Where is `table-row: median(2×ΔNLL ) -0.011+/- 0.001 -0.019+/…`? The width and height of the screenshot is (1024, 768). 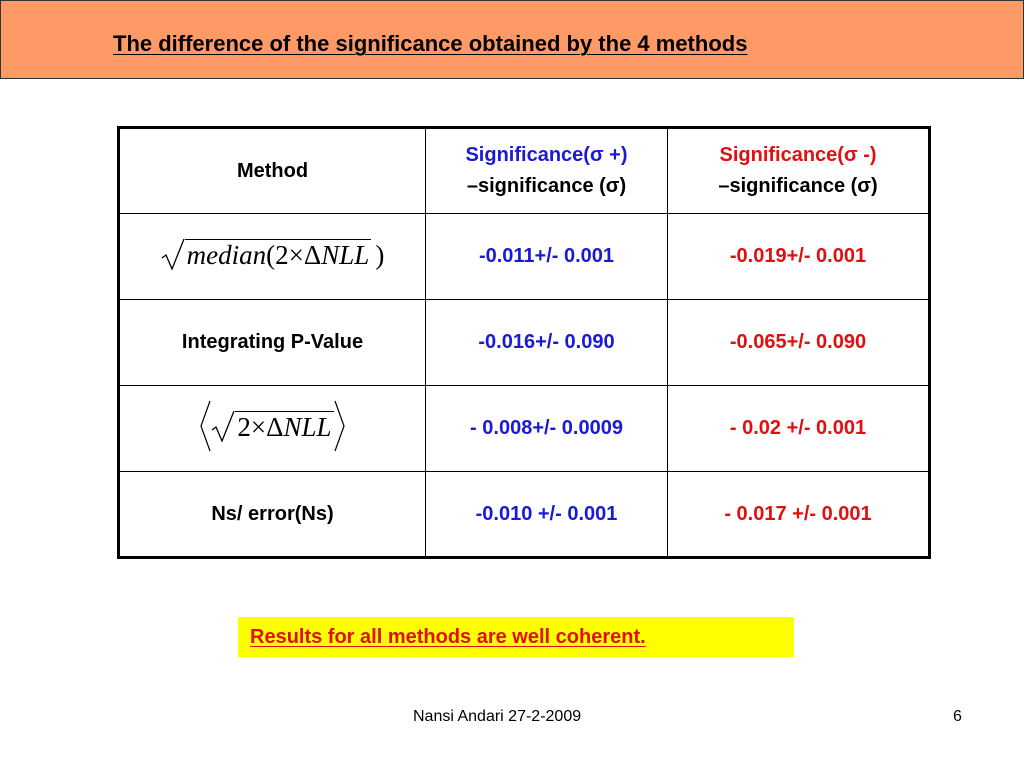 table-row: median(2×ΔNLL ) -0.011+/- 0.001 -0.019+/… is located at coordinates (524, 256).